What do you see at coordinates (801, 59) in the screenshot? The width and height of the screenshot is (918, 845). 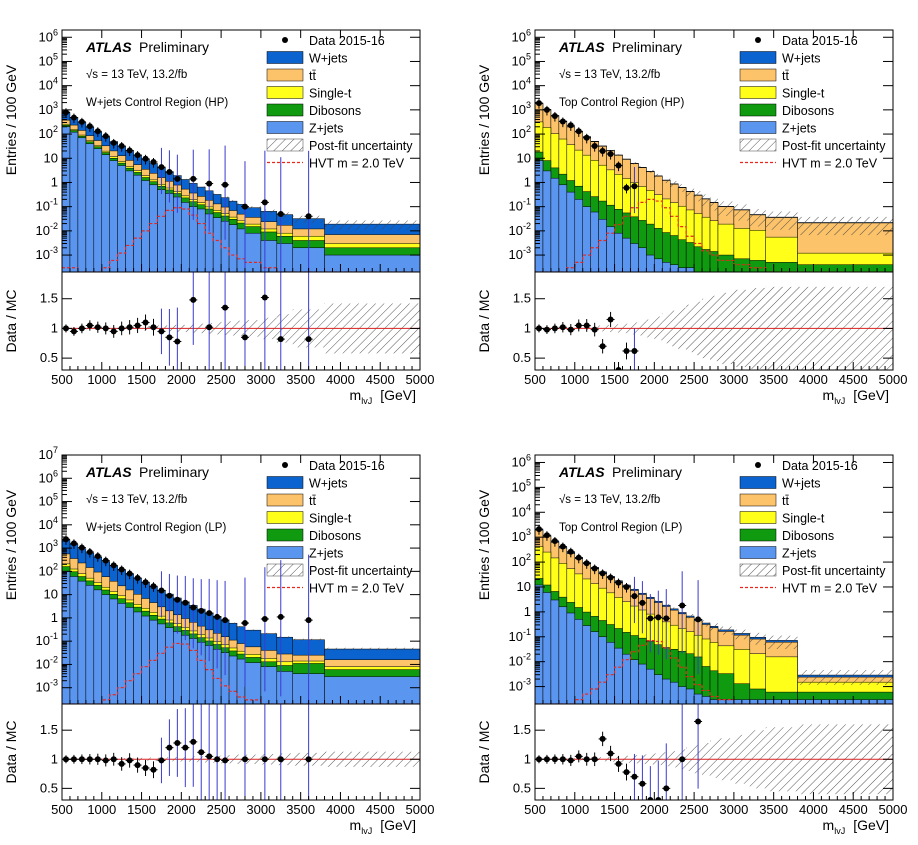 I see `legend-wjets-label: W+jets` at bounding box center [801, 59].